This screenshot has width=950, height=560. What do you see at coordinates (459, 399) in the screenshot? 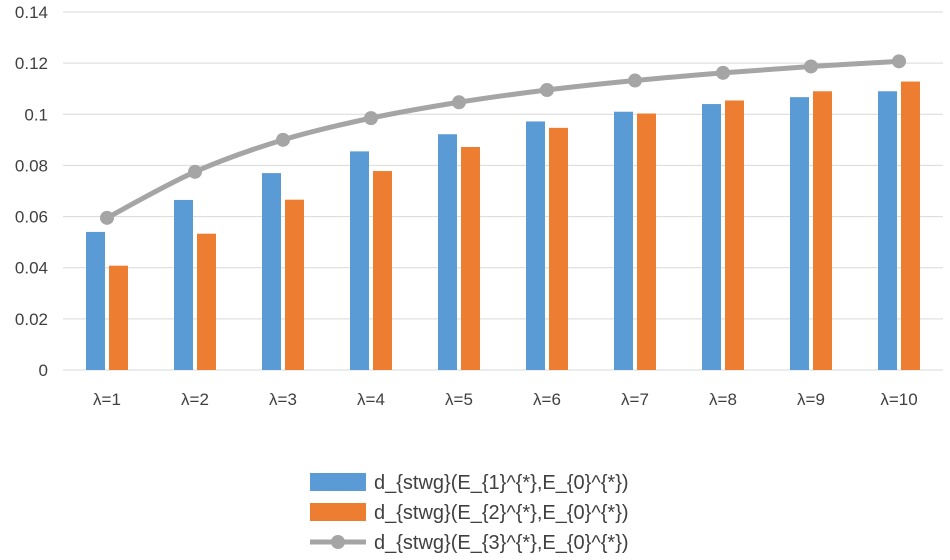
I see `x-tick-label: λ=5` at bounding box center [459, 399].